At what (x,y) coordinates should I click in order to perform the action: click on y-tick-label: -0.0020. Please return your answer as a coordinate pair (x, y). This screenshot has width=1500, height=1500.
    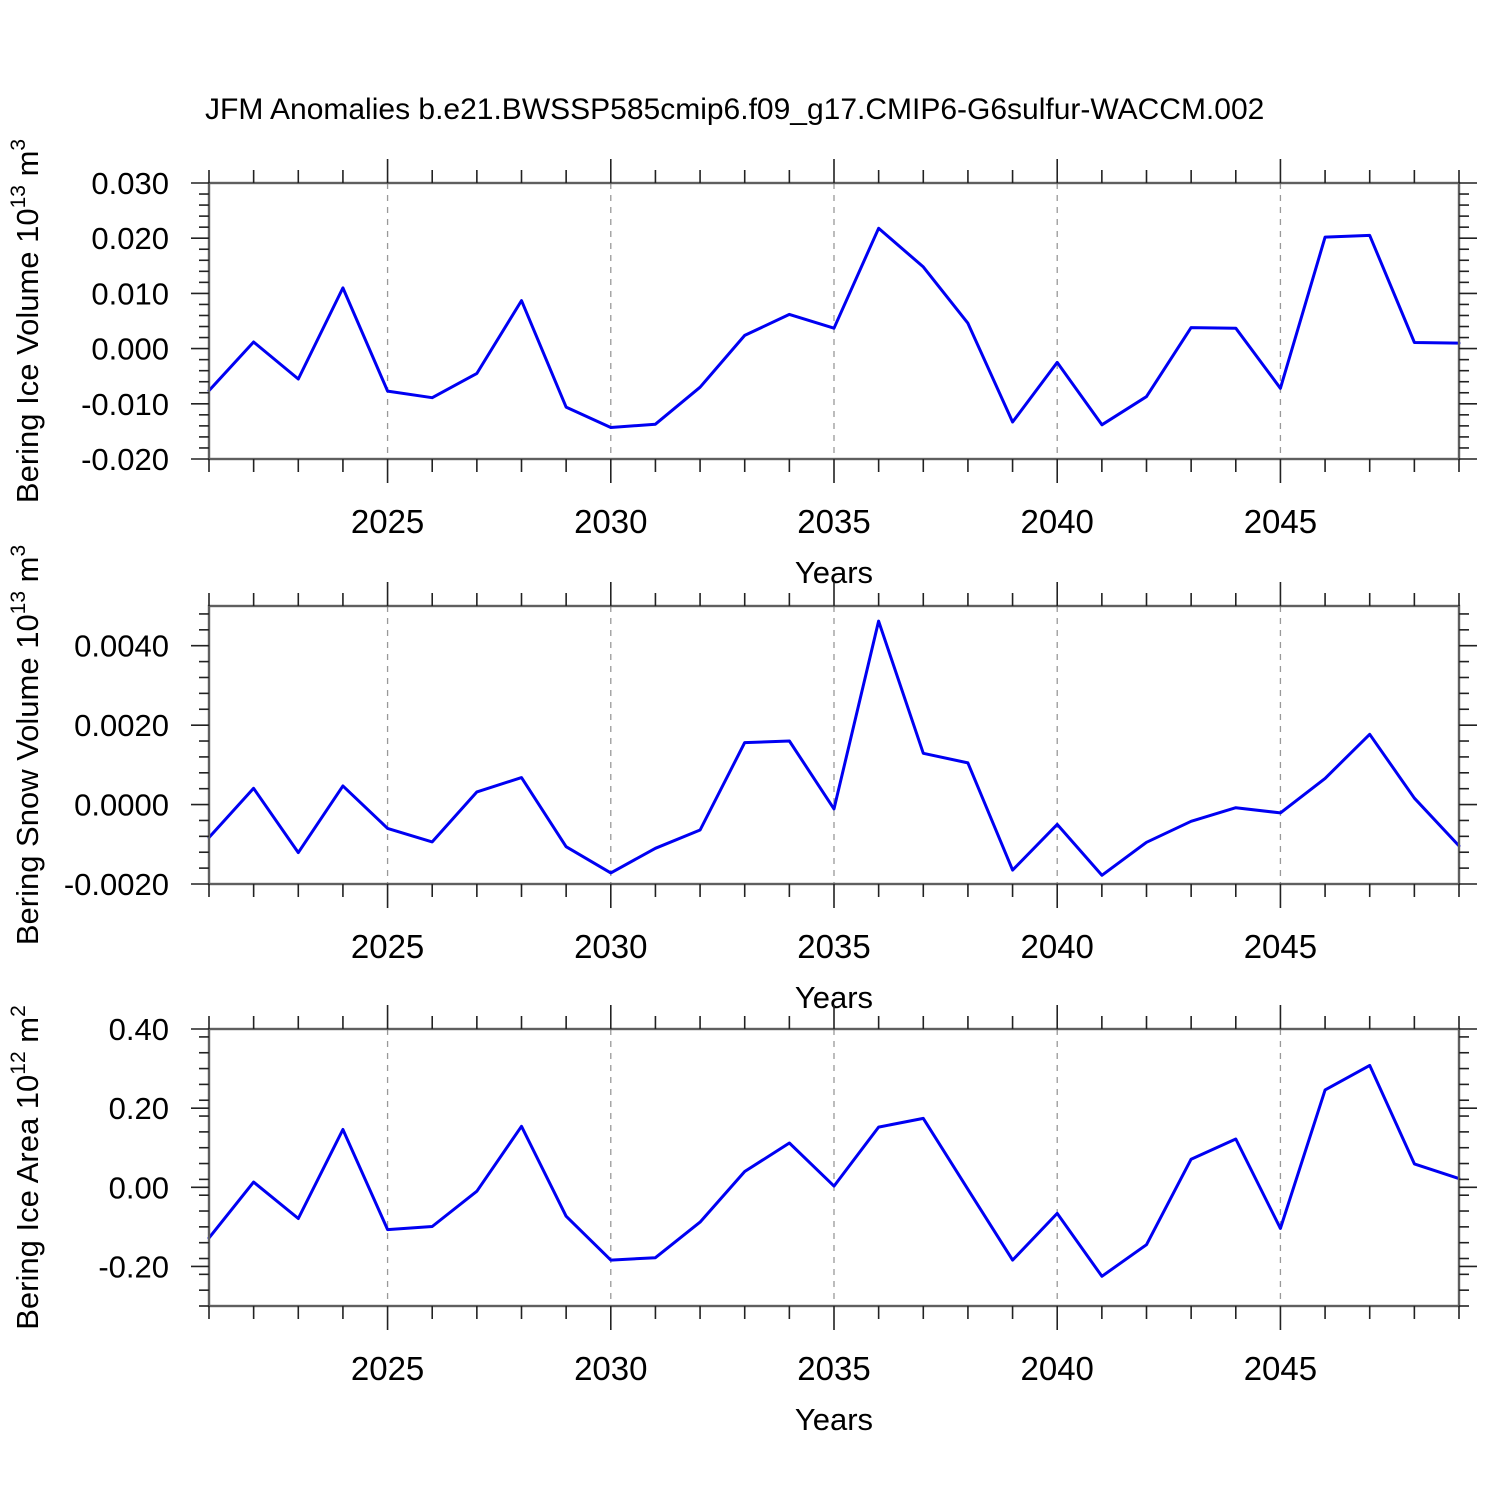
    Looking at the image, I should click on (116, 884).